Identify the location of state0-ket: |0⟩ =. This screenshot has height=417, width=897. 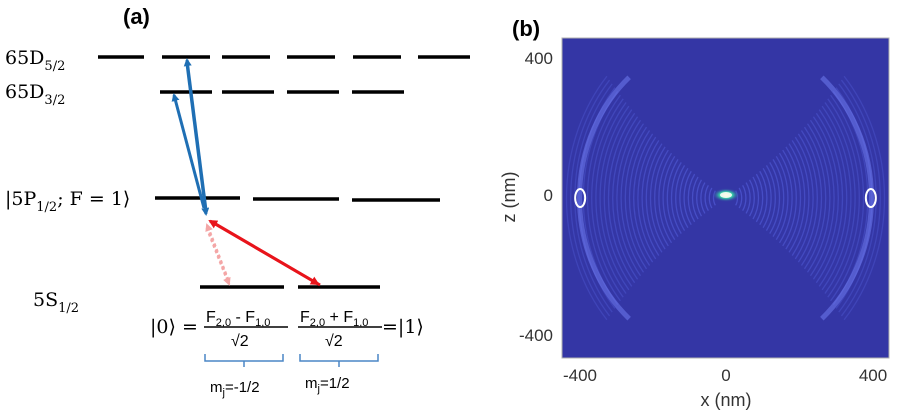
(174, 327).